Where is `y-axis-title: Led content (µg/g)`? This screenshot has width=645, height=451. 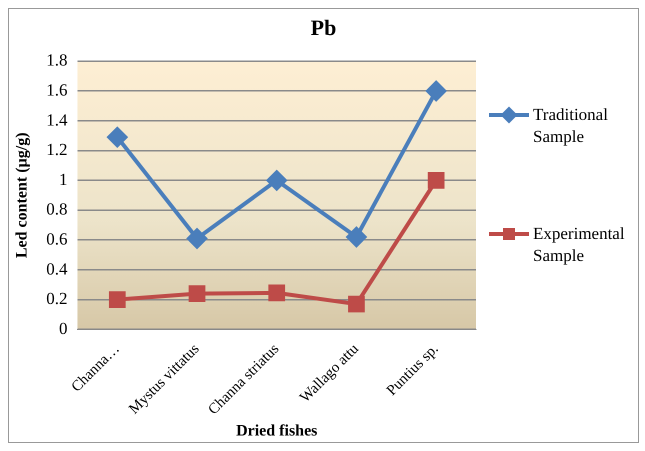
y-axis-title: Led content (µg/g) is located at coordinates (22, 195).